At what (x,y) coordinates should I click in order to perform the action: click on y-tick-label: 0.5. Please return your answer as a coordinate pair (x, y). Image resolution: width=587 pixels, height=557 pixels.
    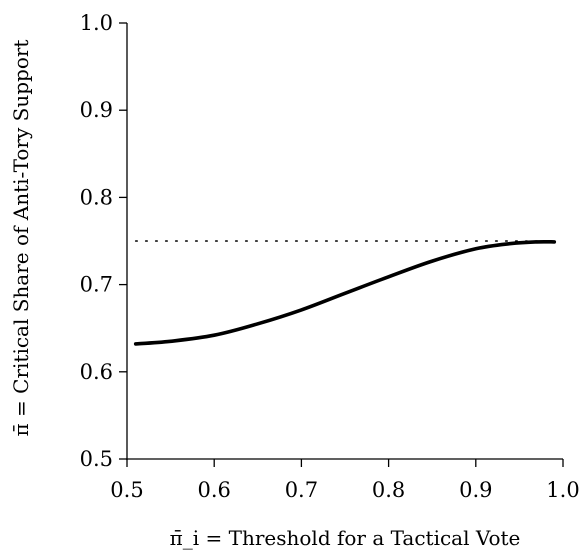
    Looking at the image, I should click on (96, 459).